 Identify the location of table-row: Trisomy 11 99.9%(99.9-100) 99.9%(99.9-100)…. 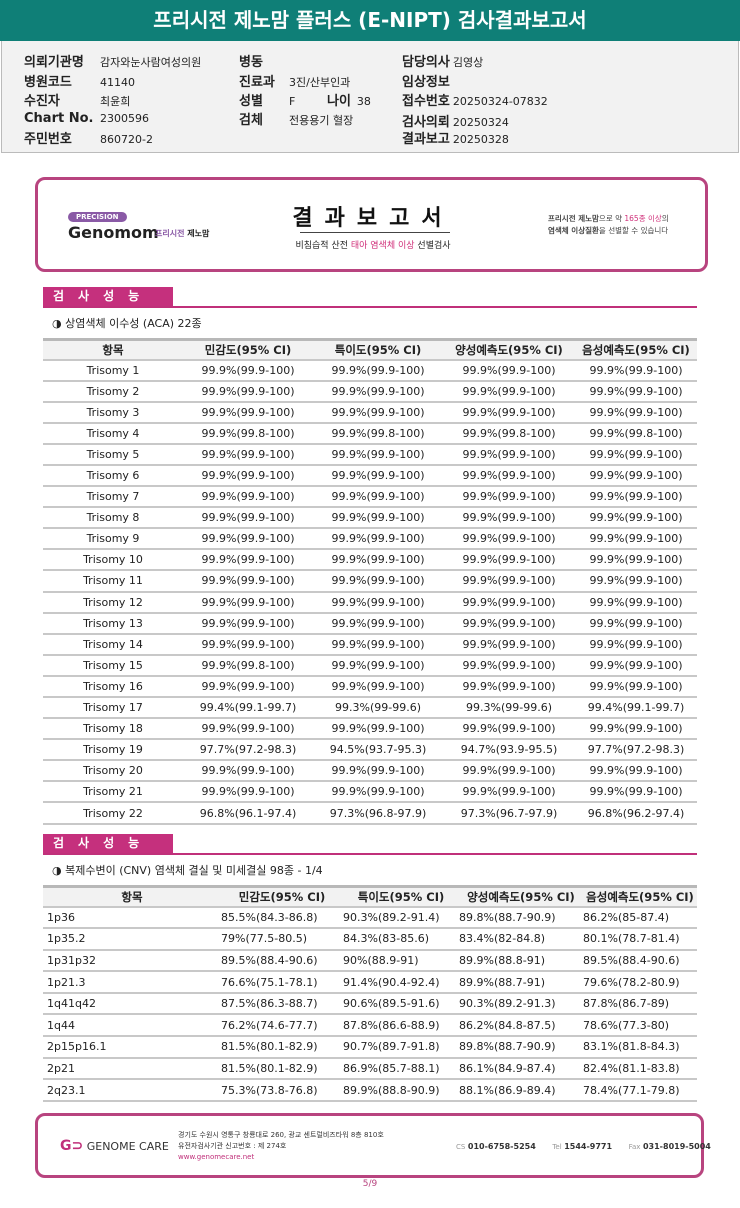
(370, 581).